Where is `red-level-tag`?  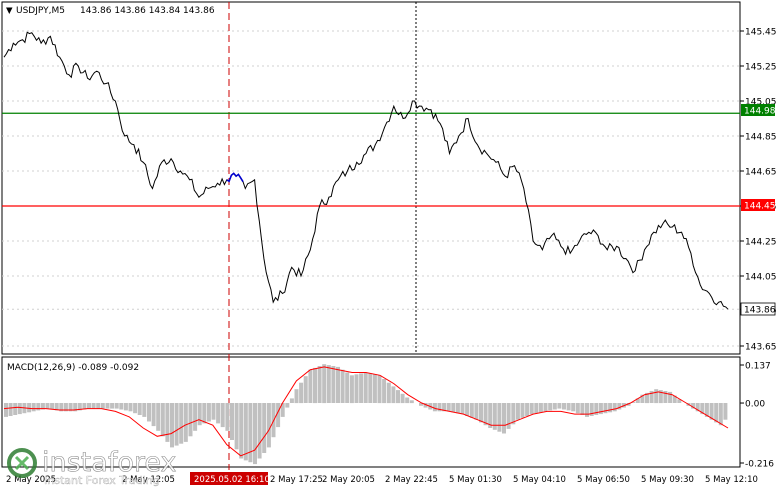 red-level-tag is located at coordinates (758, 205).